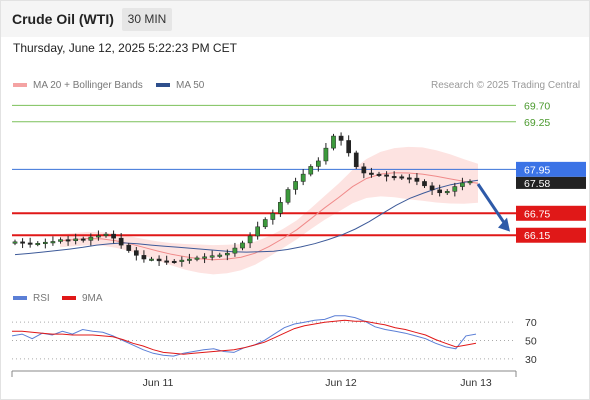 This screenshot has height=400, width=590. What do you see at coordinates (63, 19) in the screenshot?
I see `instrument-title: Crude Oil (WTI)` at bounding box center [63, 19].